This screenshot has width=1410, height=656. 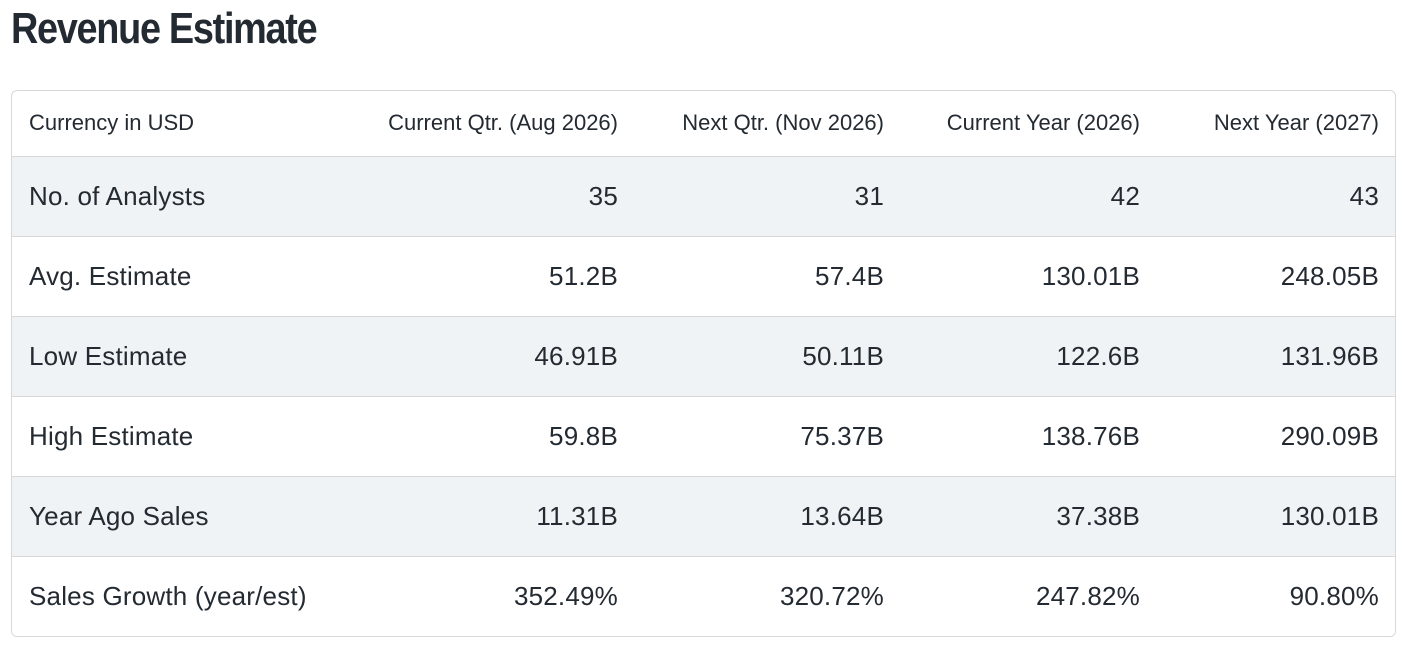 I want to click on header-current-qtr: Current Qtr. (Aug 2026), so click(x=491, y=124).